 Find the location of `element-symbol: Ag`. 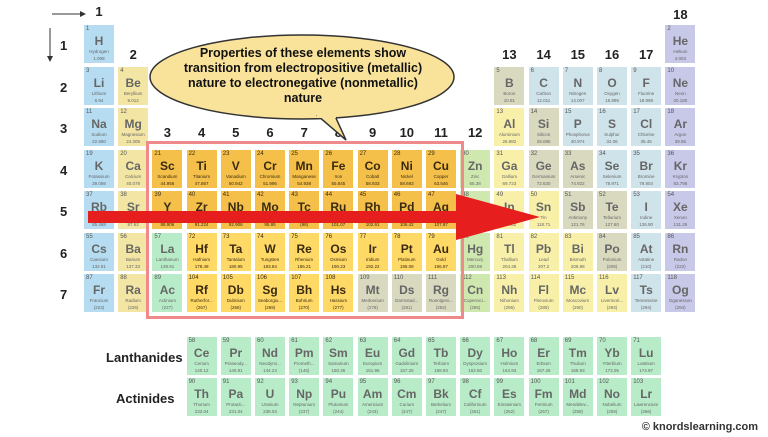

element-symbol: Ag is located at coordinates (441, 207).